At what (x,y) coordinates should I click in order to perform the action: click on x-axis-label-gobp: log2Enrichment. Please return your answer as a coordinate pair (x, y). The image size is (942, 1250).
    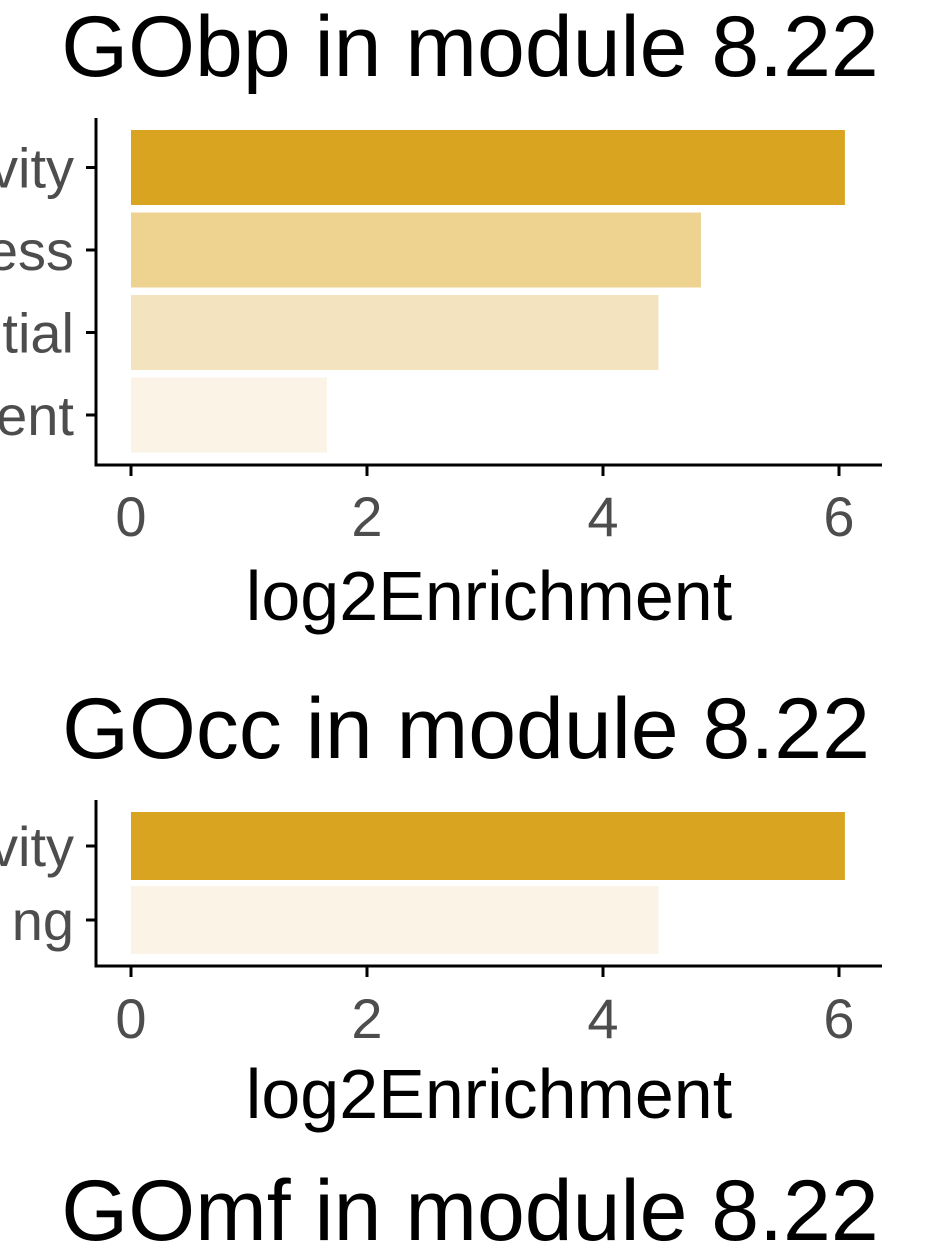
    Looking at the image, I should click on (489, 596).